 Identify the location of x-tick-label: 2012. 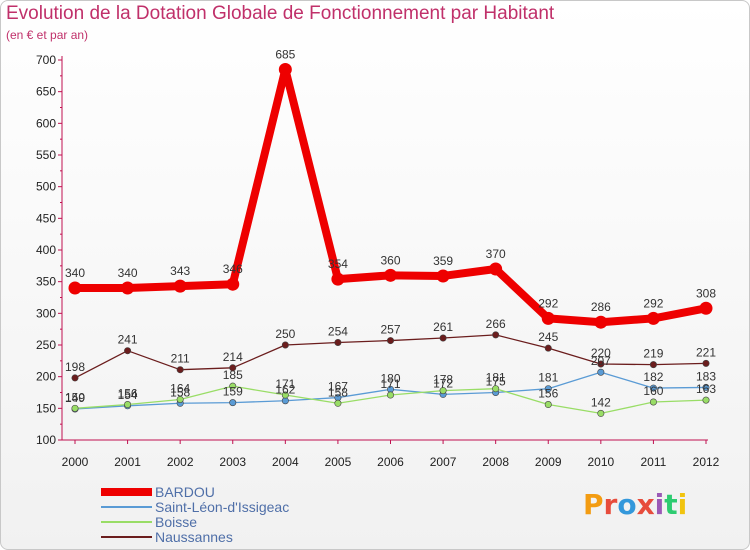
(706, 462).